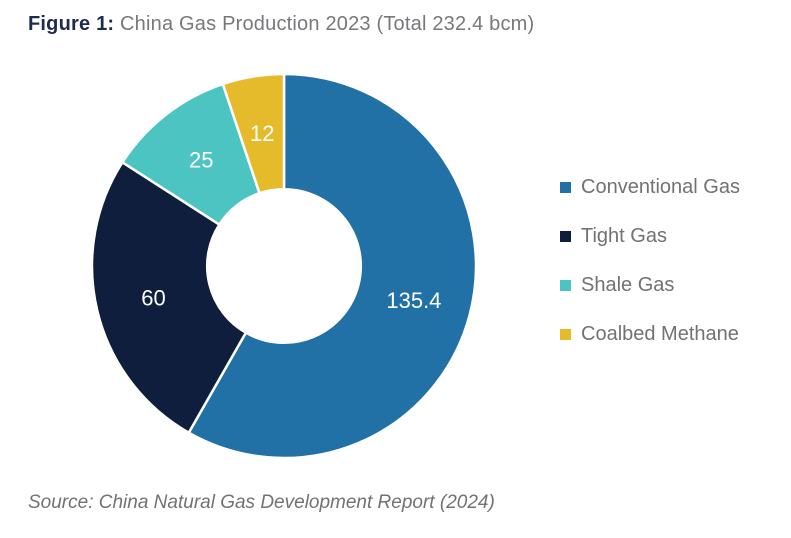 The image size is (791, 538). Describe the element at coordinates (628, 285) in the screenshot. I see `legend-item-label: Shale Gas` at that location.